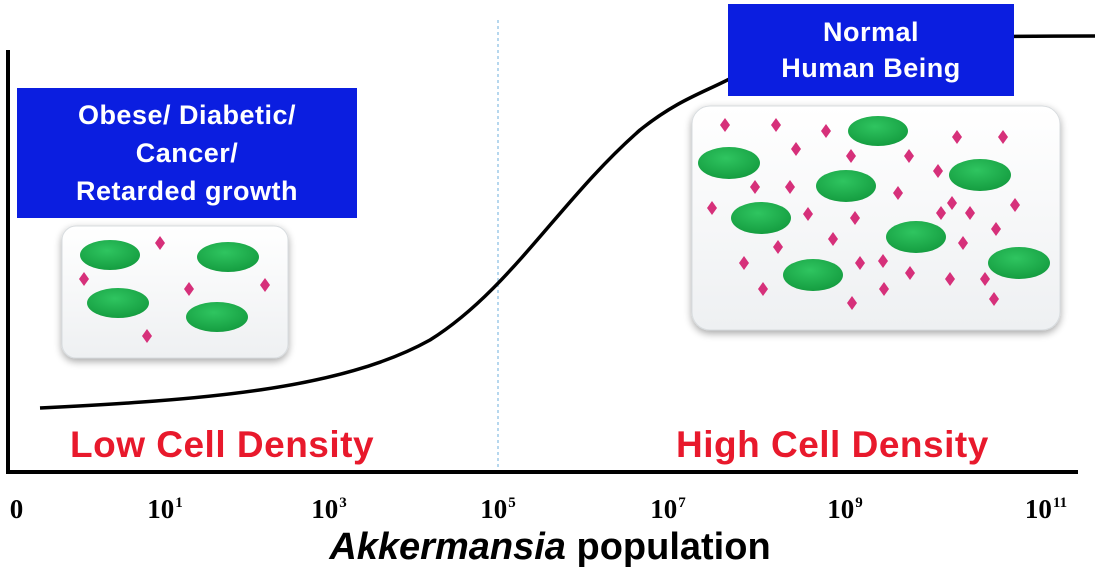 This screenshot has width=1100, height=580. Describe the element at coordinates (870, 32) in the screenshot. I see `condition-label-line: Normal` at that location.